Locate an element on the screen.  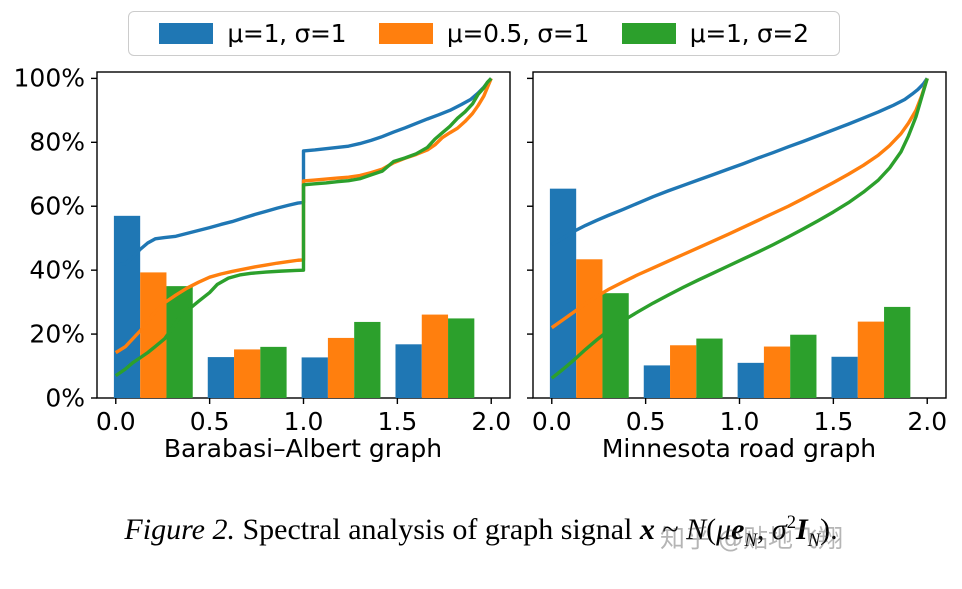
caption-sup-2: 2 is located at coordinates (791, 522).